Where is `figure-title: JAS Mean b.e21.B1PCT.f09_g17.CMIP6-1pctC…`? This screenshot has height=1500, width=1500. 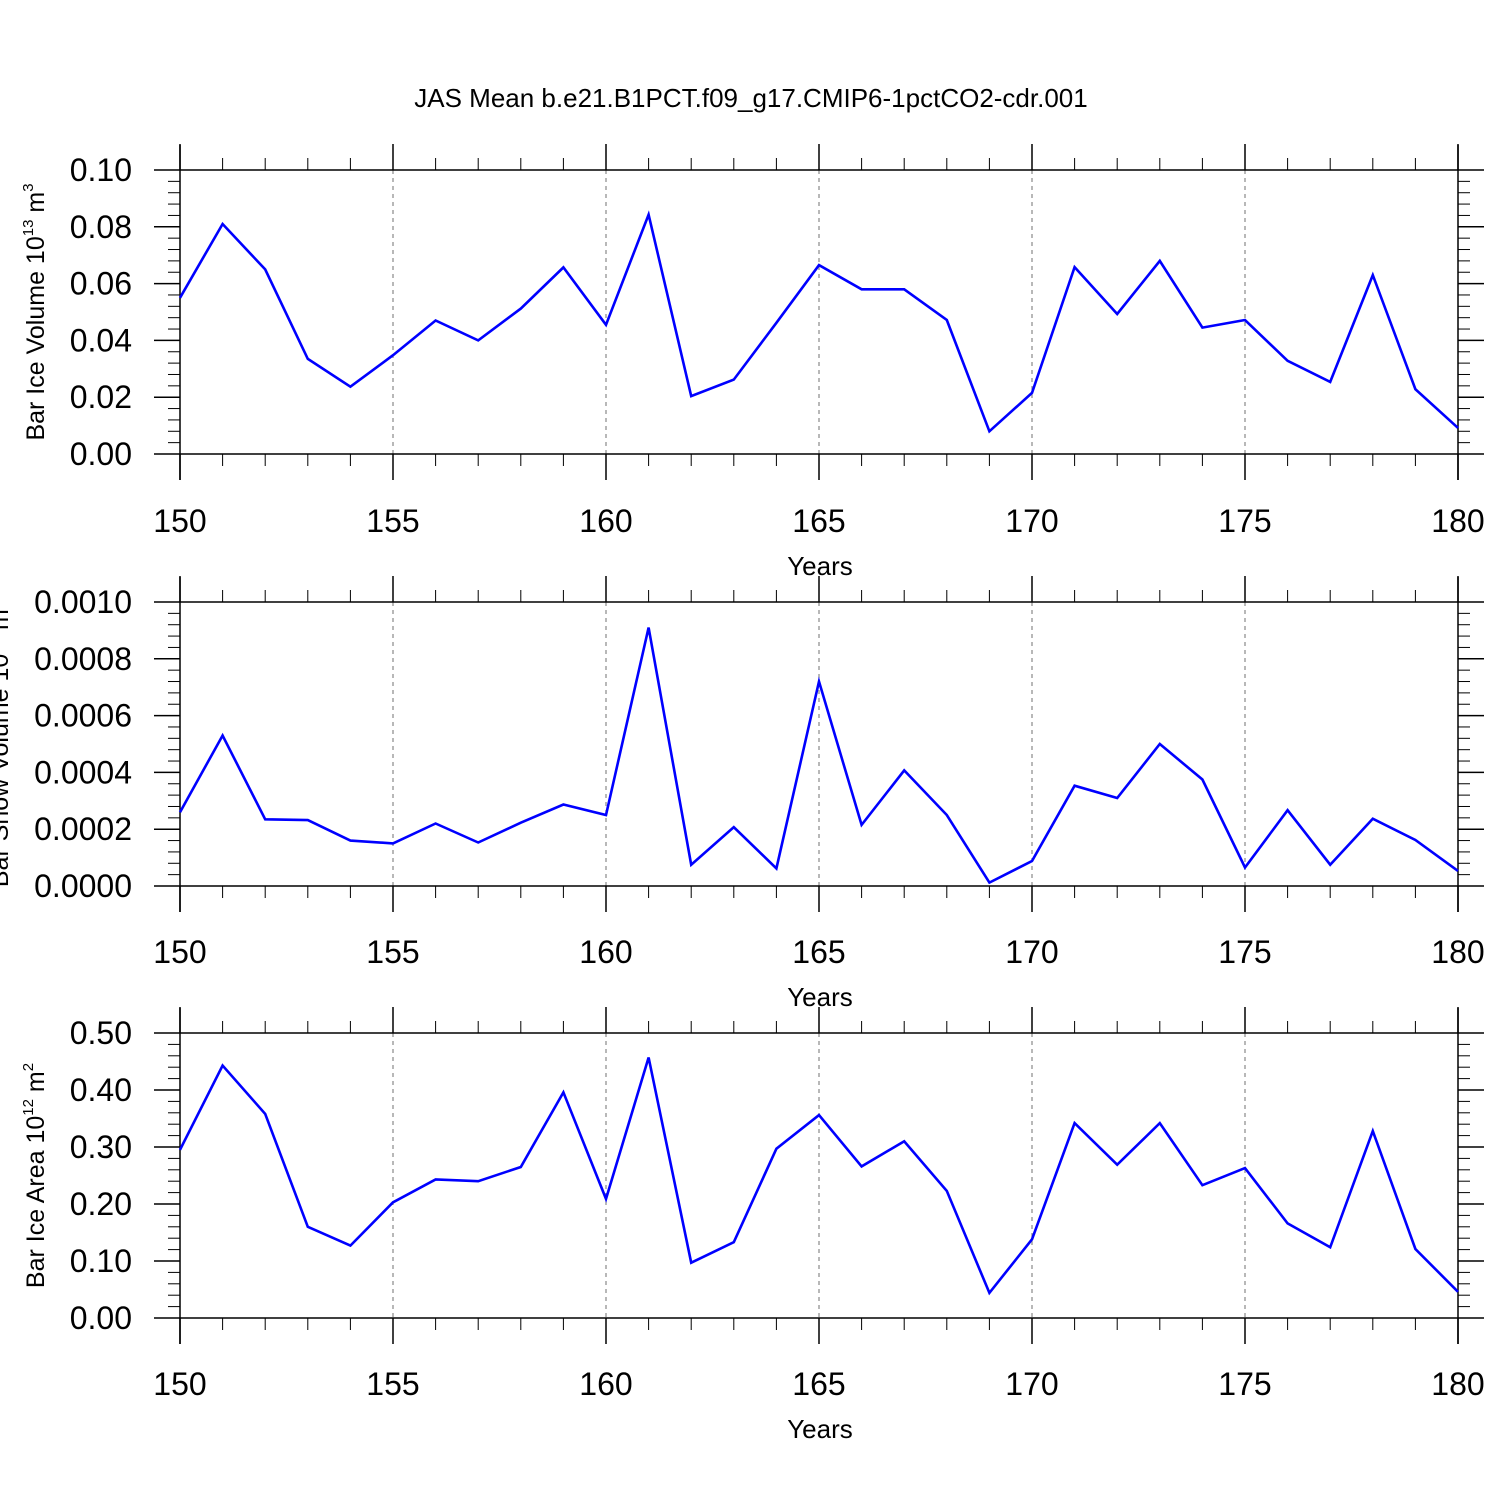
figure-title: JAS Mean b.e21.B1PCT.f09_g17.CMIP6-1pctC… is located at coordinates (750, 98).